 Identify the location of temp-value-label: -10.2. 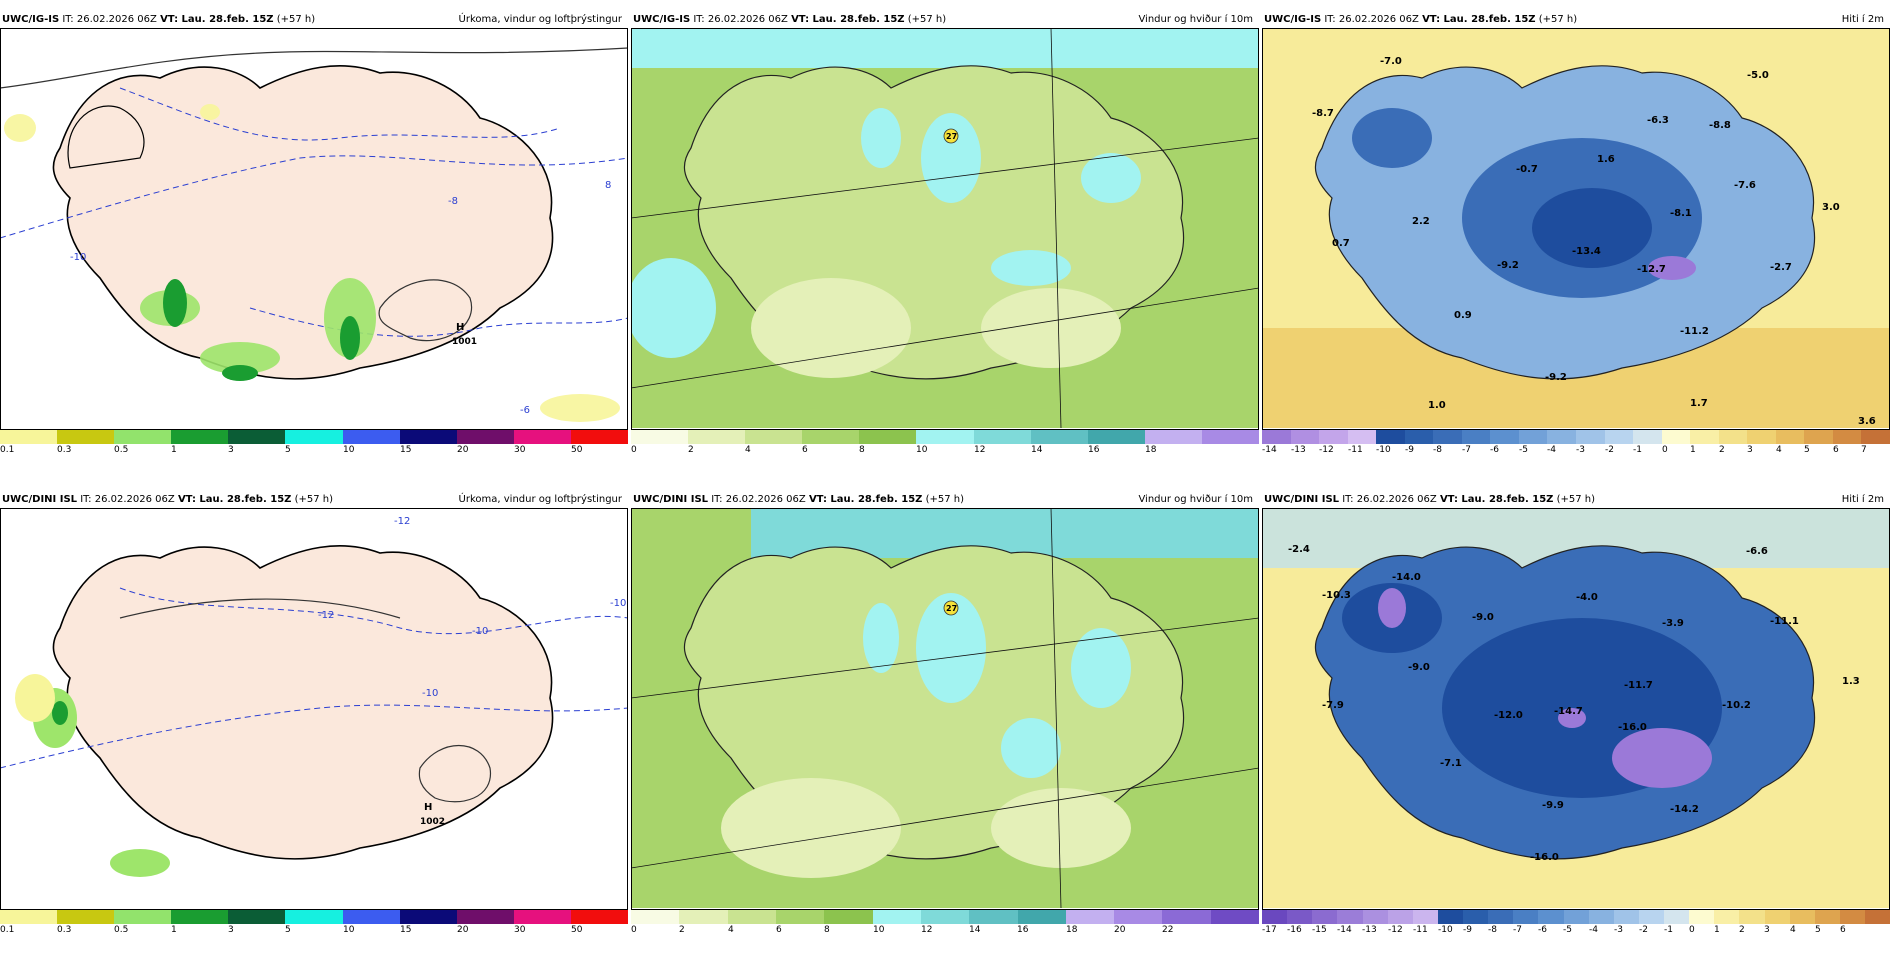
(1736, 705).